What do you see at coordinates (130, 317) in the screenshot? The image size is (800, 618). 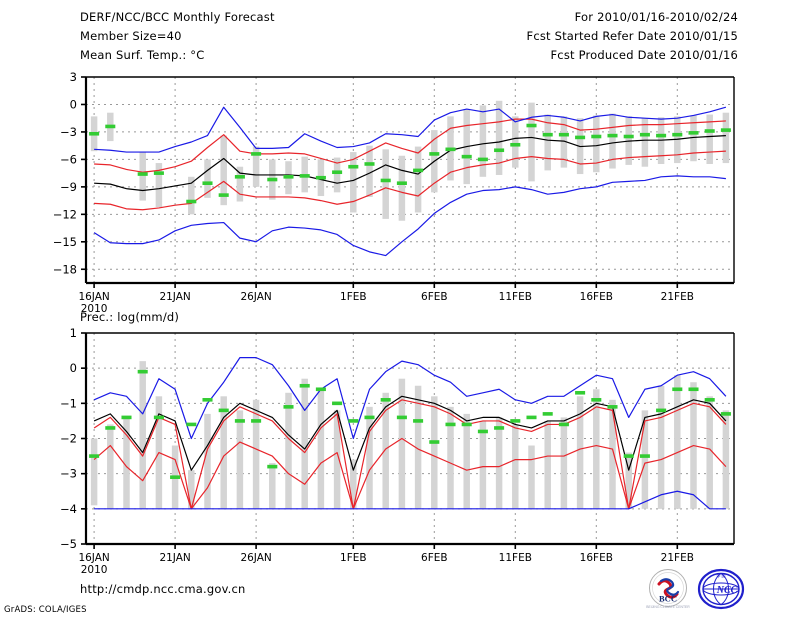 I see `precipitation-axis-label: Prec.: log(mm/d)` at bounding box center [130, 317].